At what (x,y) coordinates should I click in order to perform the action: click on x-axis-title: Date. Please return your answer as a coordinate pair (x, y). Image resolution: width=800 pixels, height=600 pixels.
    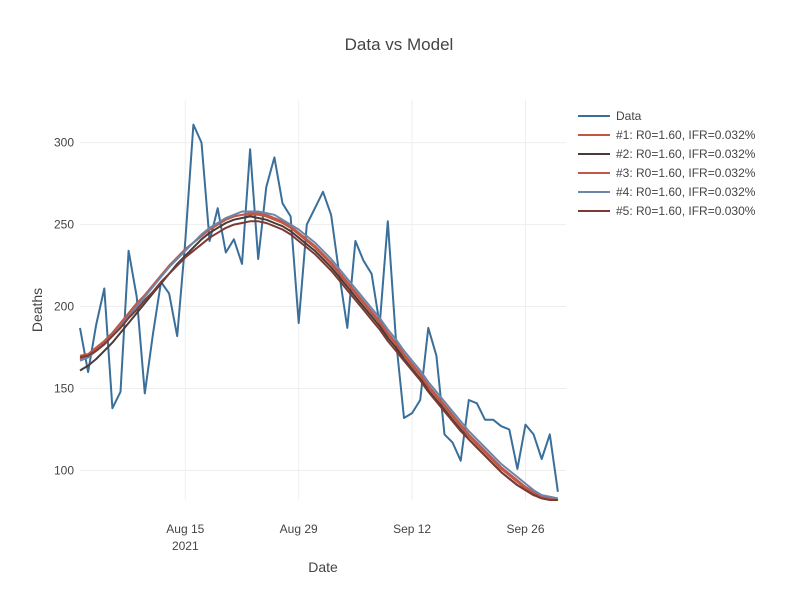
    Looking at the image, I should click on (323, 567).